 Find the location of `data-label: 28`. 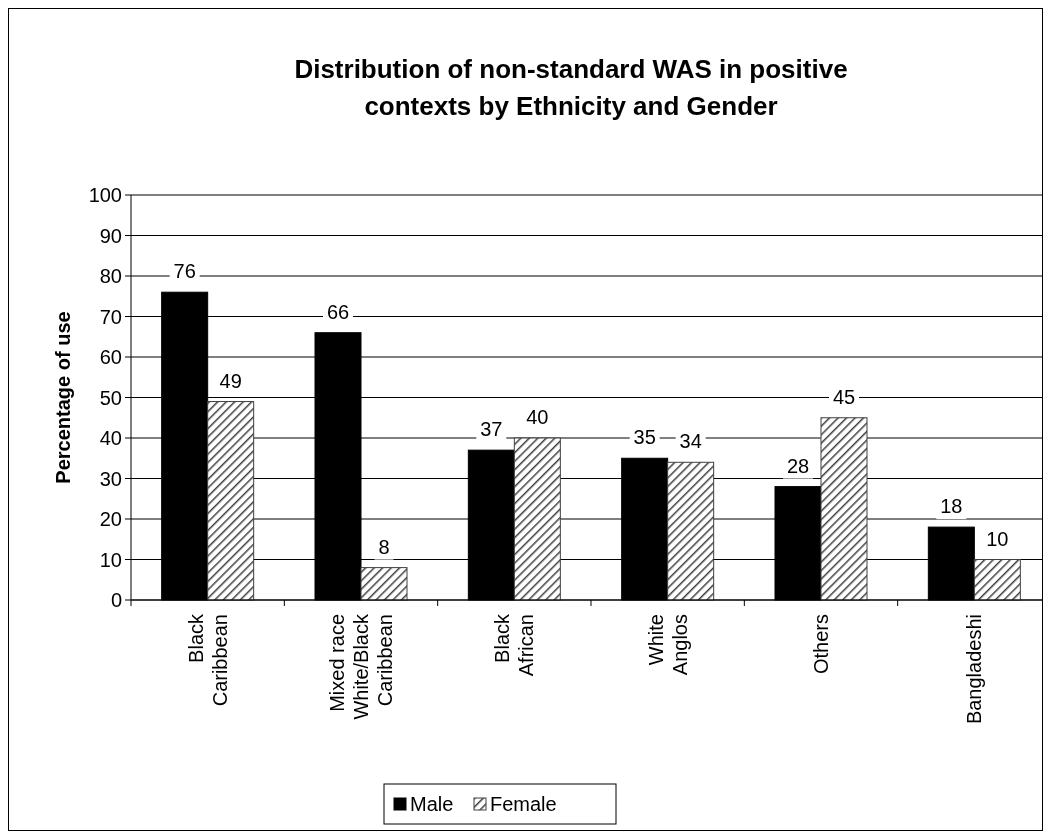

data-label: 28 is located at coordinates (798, 465).